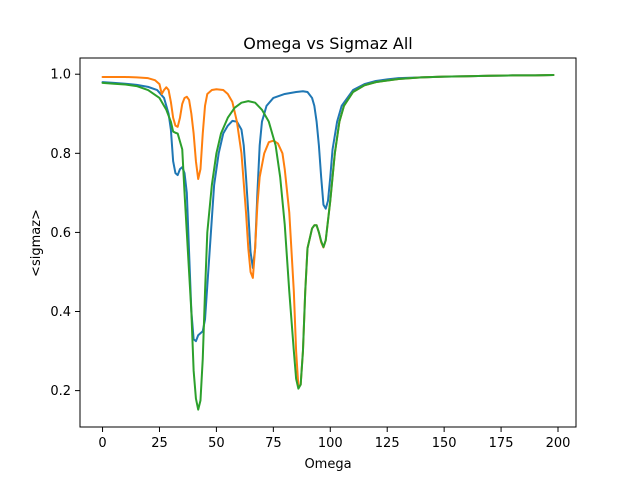 The image size is (640, 480). What do you see at coordinates (330, 443) in the screenshot?
I see `x-tick-label: 100` at bounding box center [330, 443].